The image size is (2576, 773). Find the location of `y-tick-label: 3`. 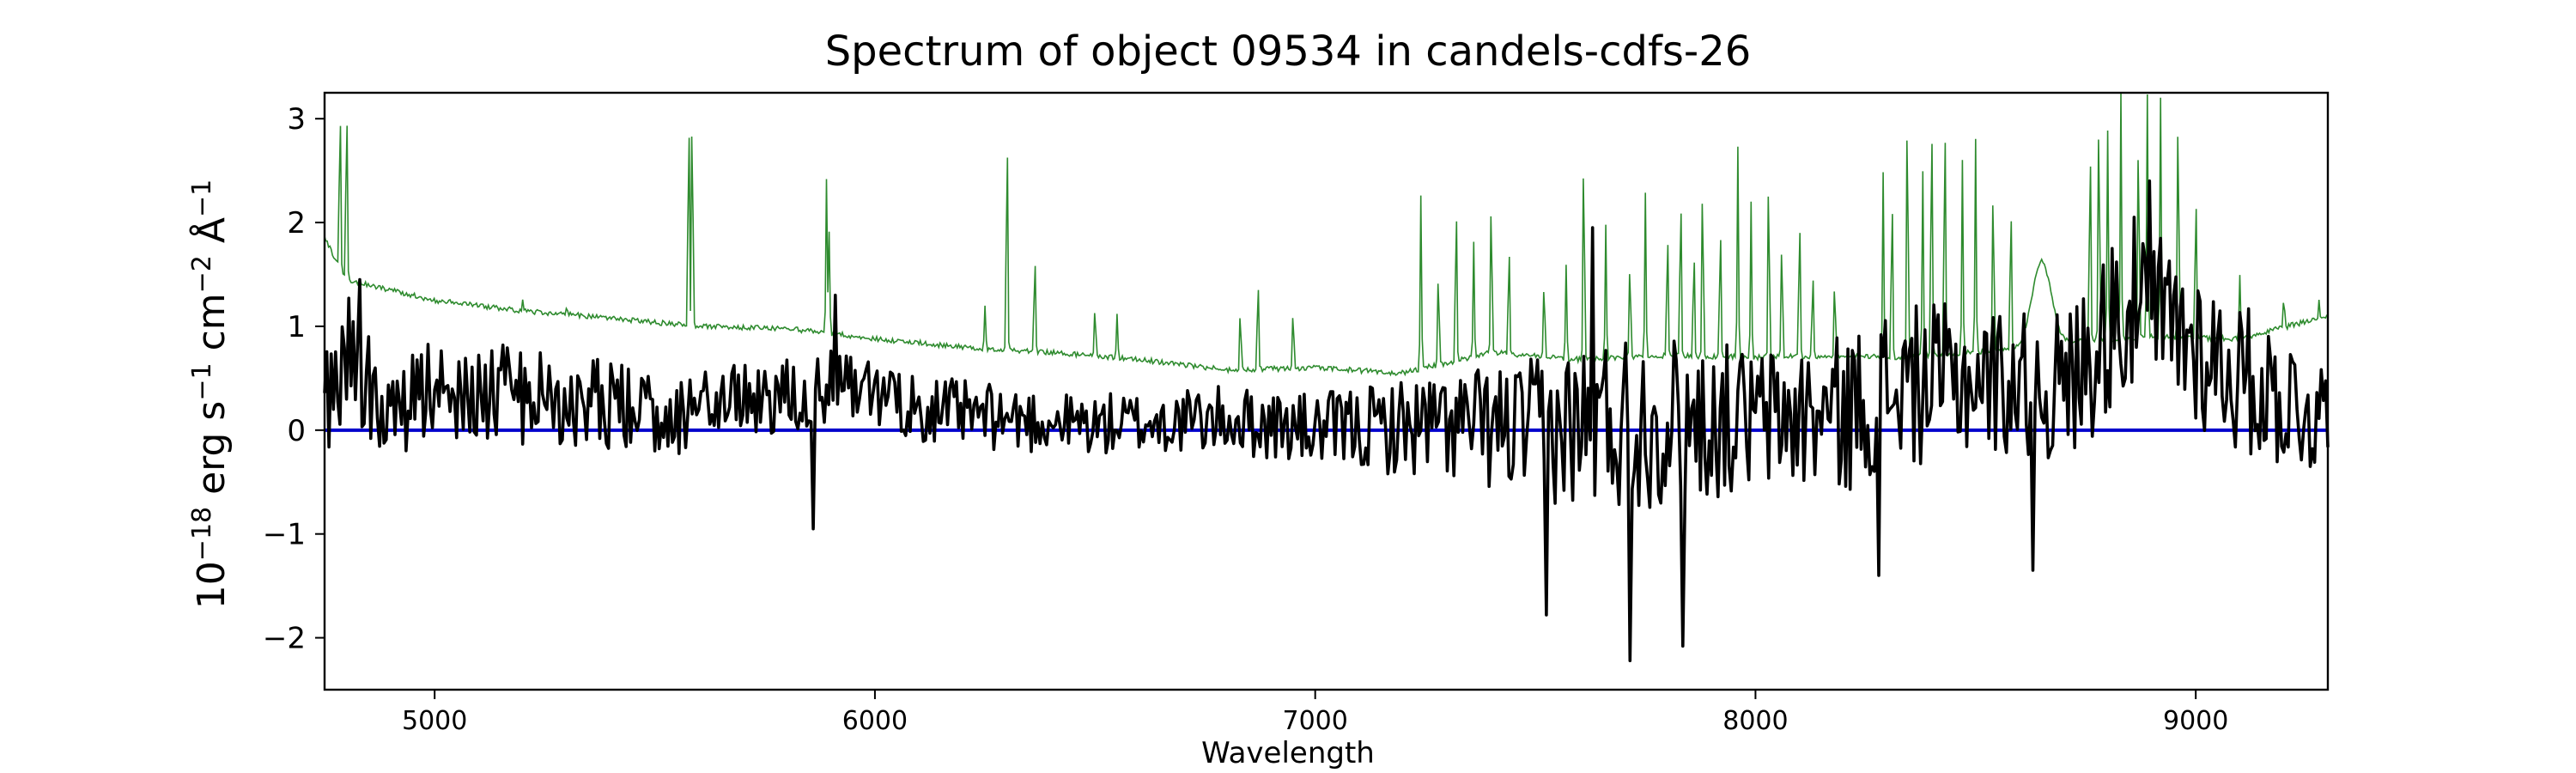

y-tick-label: 3 is located at coordinates (296, 119).